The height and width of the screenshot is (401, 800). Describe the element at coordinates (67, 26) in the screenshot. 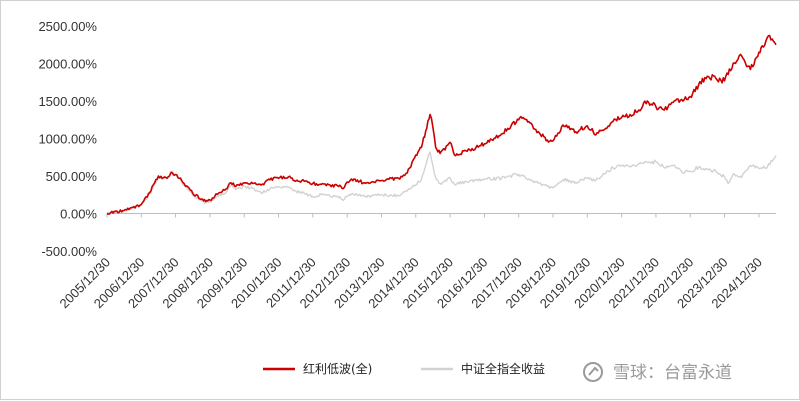

I see `y-tick-label: 2500.00%` at that location.